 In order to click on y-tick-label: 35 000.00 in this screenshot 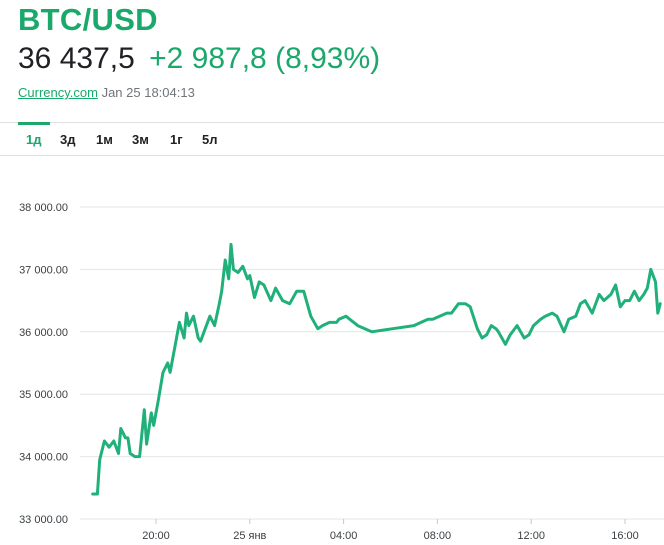, I will do `click(43, 395)`.